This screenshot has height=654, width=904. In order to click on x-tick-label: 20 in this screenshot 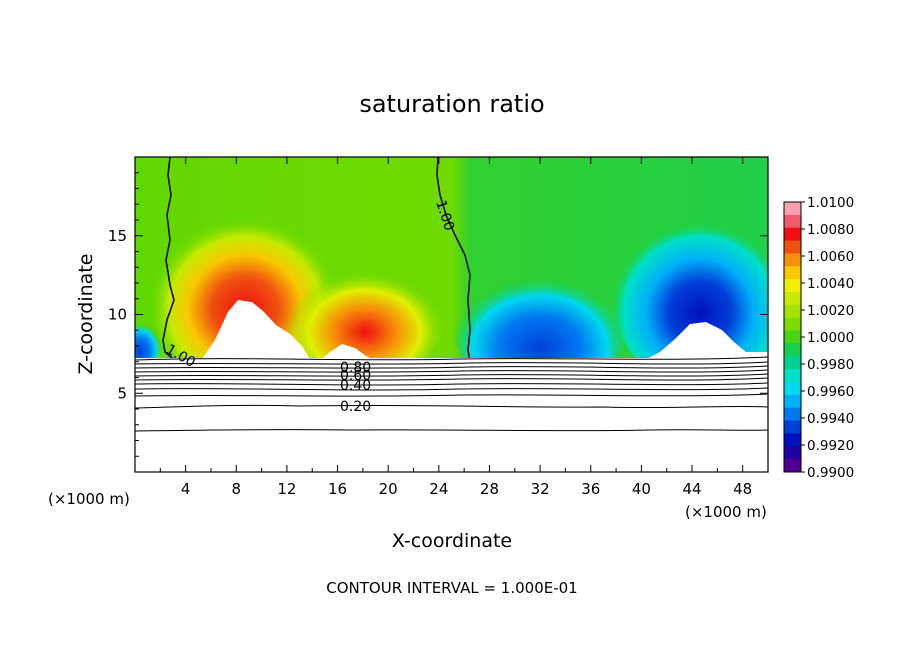, I will do `click(388, 489)`.